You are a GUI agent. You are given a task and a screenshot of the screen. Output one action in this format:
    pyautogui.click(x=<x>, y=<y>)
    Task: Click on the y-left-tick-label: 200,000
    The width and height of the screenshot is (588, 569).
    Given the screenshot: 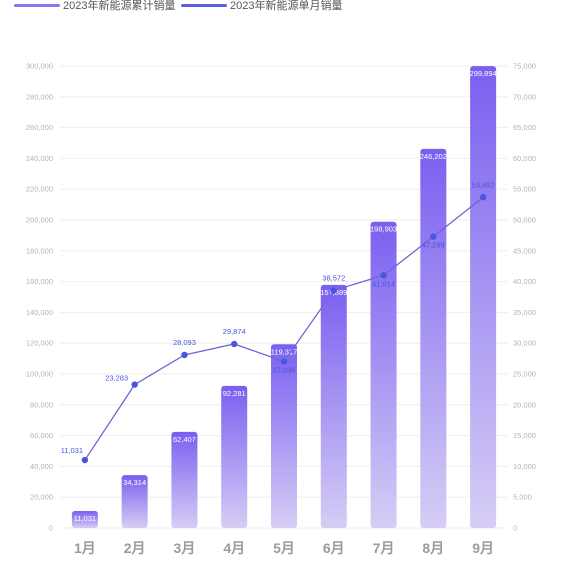 What is the action you would take?
    pyautogui.click(x=39, y=220)
    